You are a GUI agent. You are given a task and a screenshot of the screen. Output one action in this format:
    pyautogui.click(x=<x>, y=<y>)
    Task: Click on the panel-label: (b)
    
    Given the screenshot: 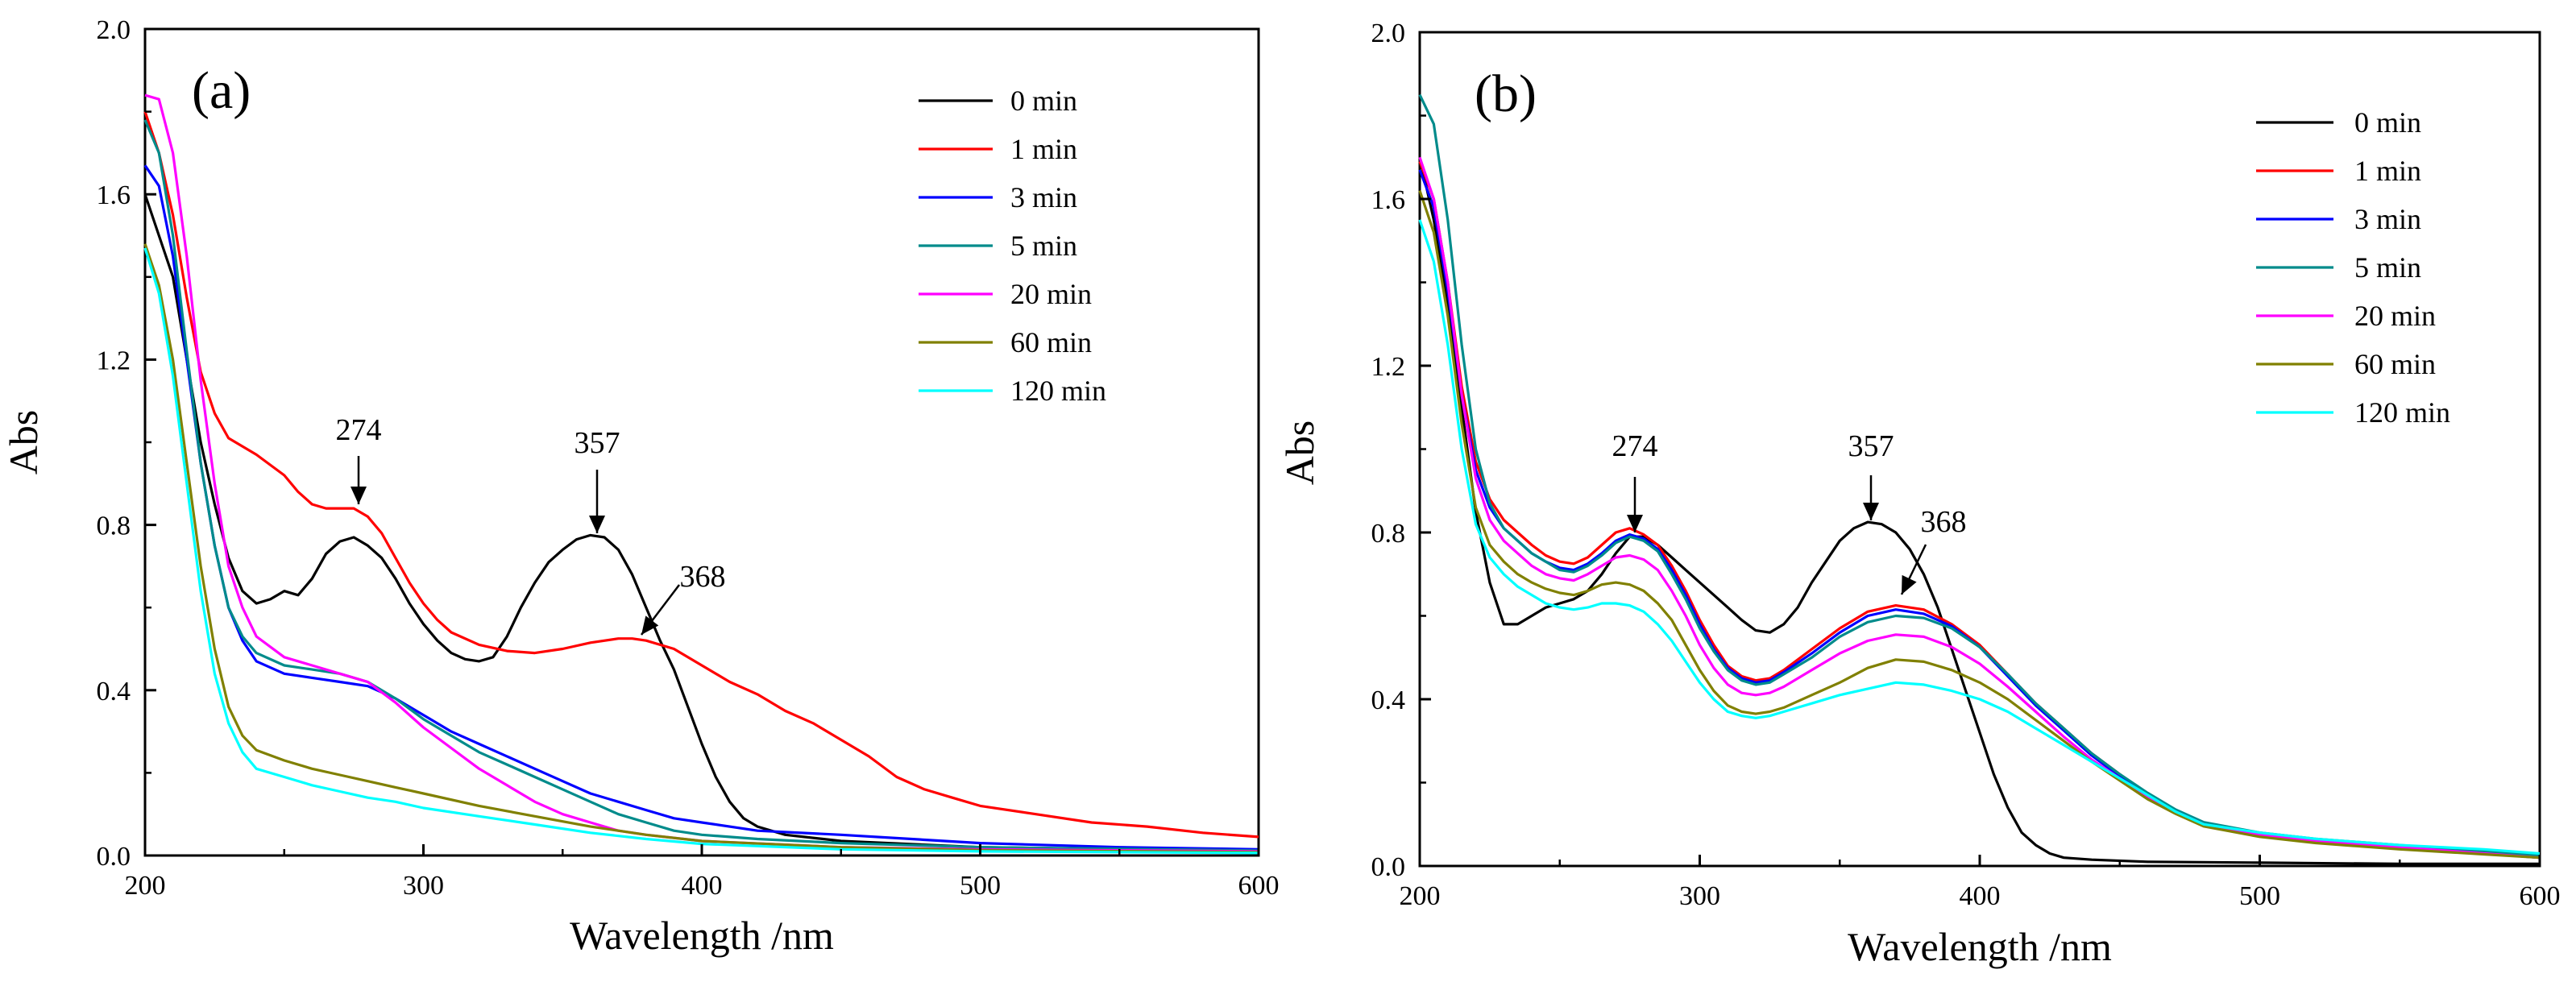 What is the action you would take?
    pyautogui.click(x=1506, y=93)
    